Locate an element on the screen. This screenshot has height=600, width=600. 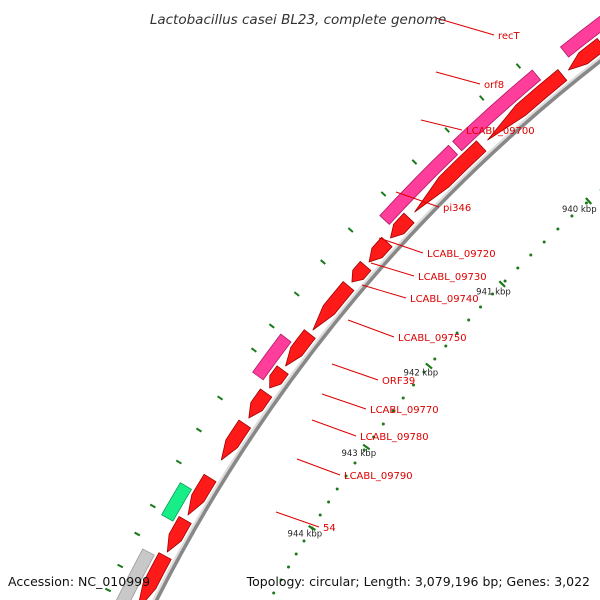
scale-tick-label: 943 kbp is located at coordinates (358, 454).